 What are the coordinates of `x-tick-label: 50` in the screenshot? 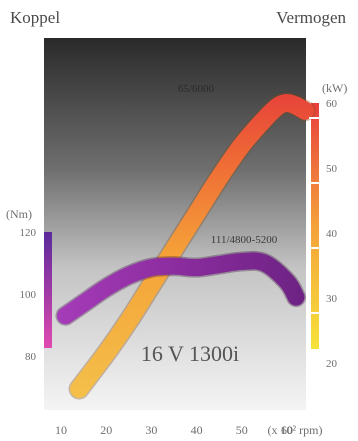 It's located at (242, 430).